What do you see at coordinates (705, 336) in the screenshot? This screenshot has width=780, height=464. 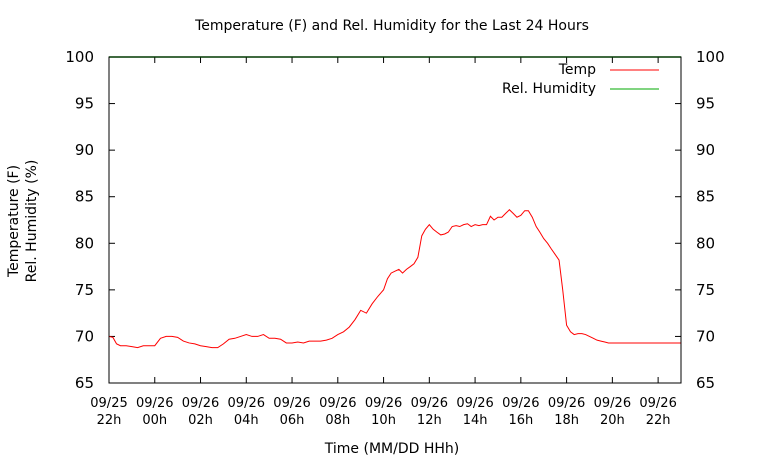 I see `y-tick-label-right: 70` at bounding box center [705, 336].